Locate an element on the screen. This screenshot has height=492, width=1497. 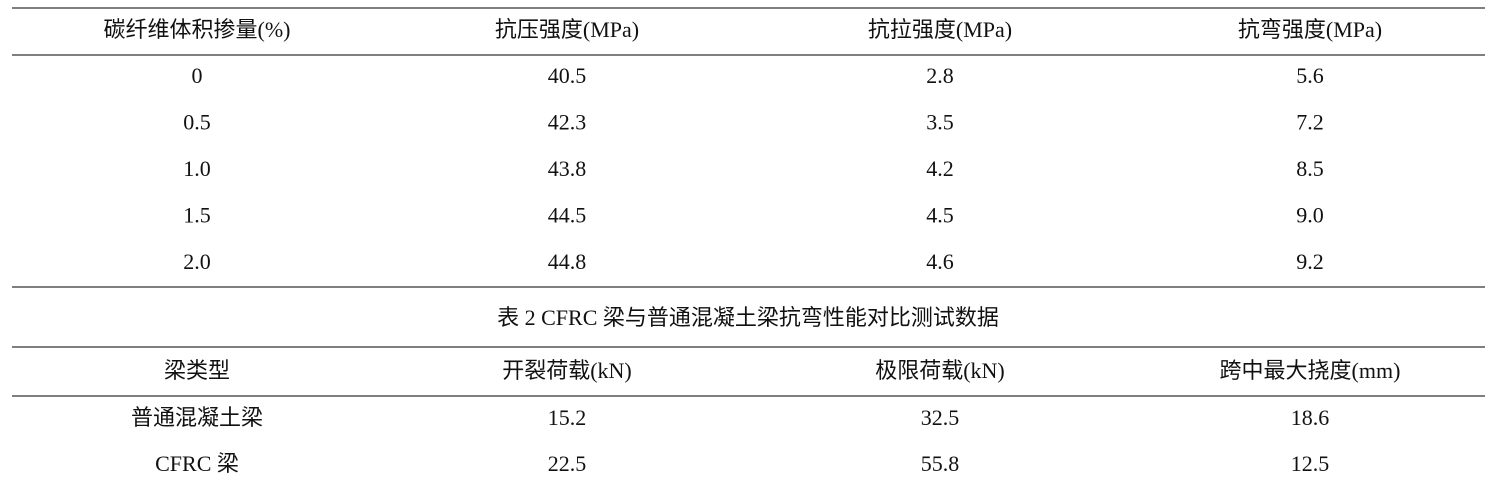
cell: 5.6 is located at coordinates (1310, 75).